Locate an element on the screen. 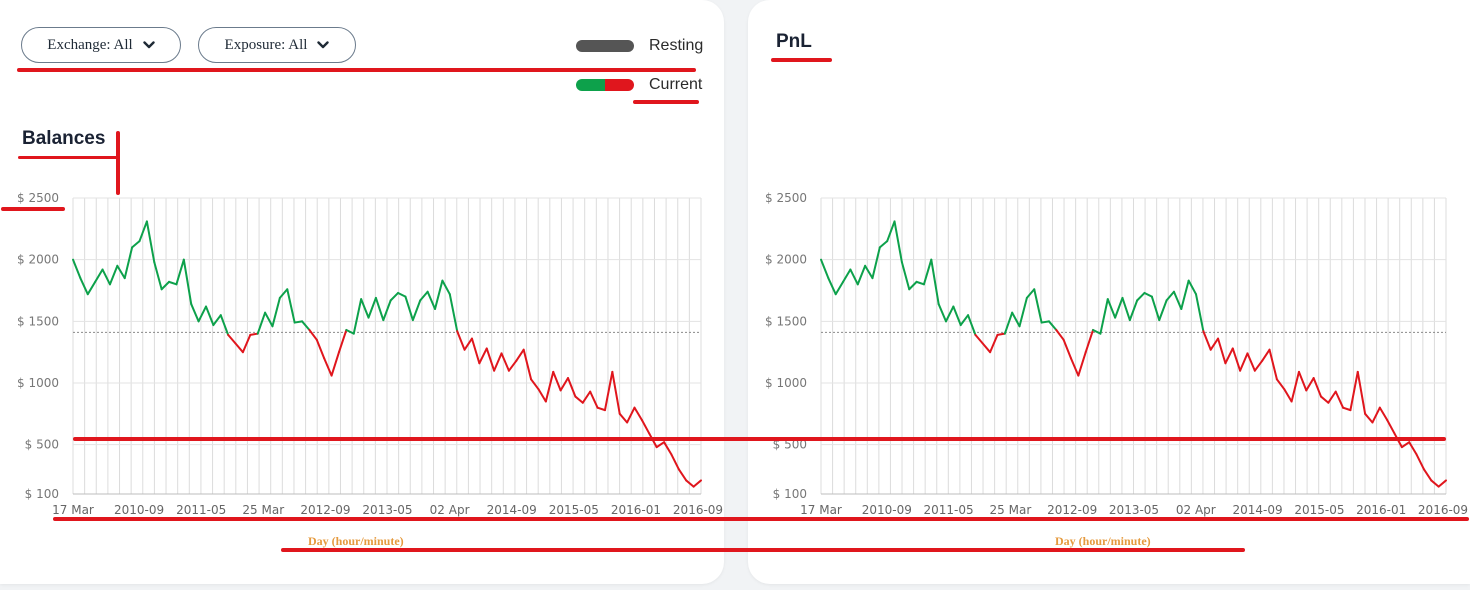 This screenshot has height=590, width=1470. balances-x-tick-label: 2012-09 is located at coordinates (325, 510).